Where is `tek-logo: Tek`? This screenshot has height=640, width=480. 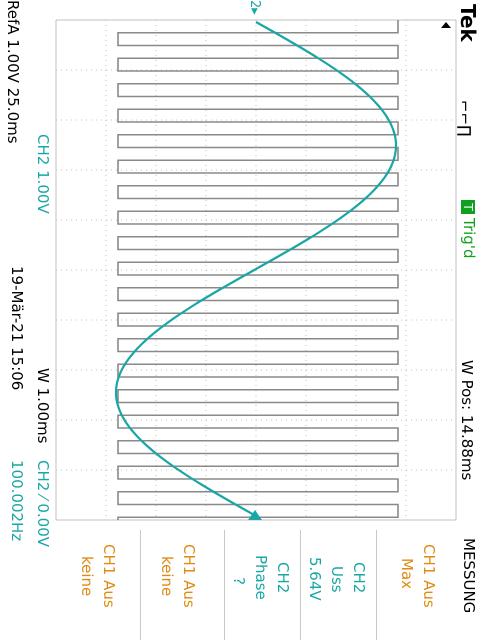
tek-logo: Tek is located at coordinates (468, 23).